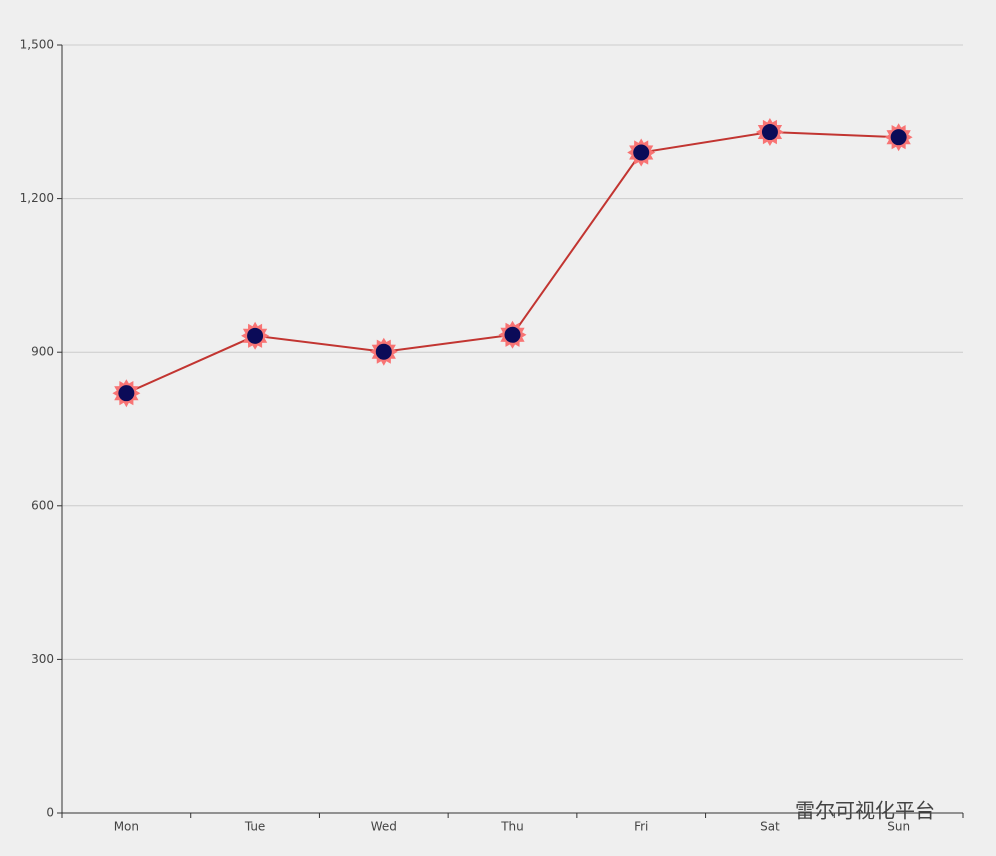 The width and height of the screenshot is (996, 856). Describe the element at coordinates (641, 827) in the screenshot. I see `x-tick-label: Fri` at that location.